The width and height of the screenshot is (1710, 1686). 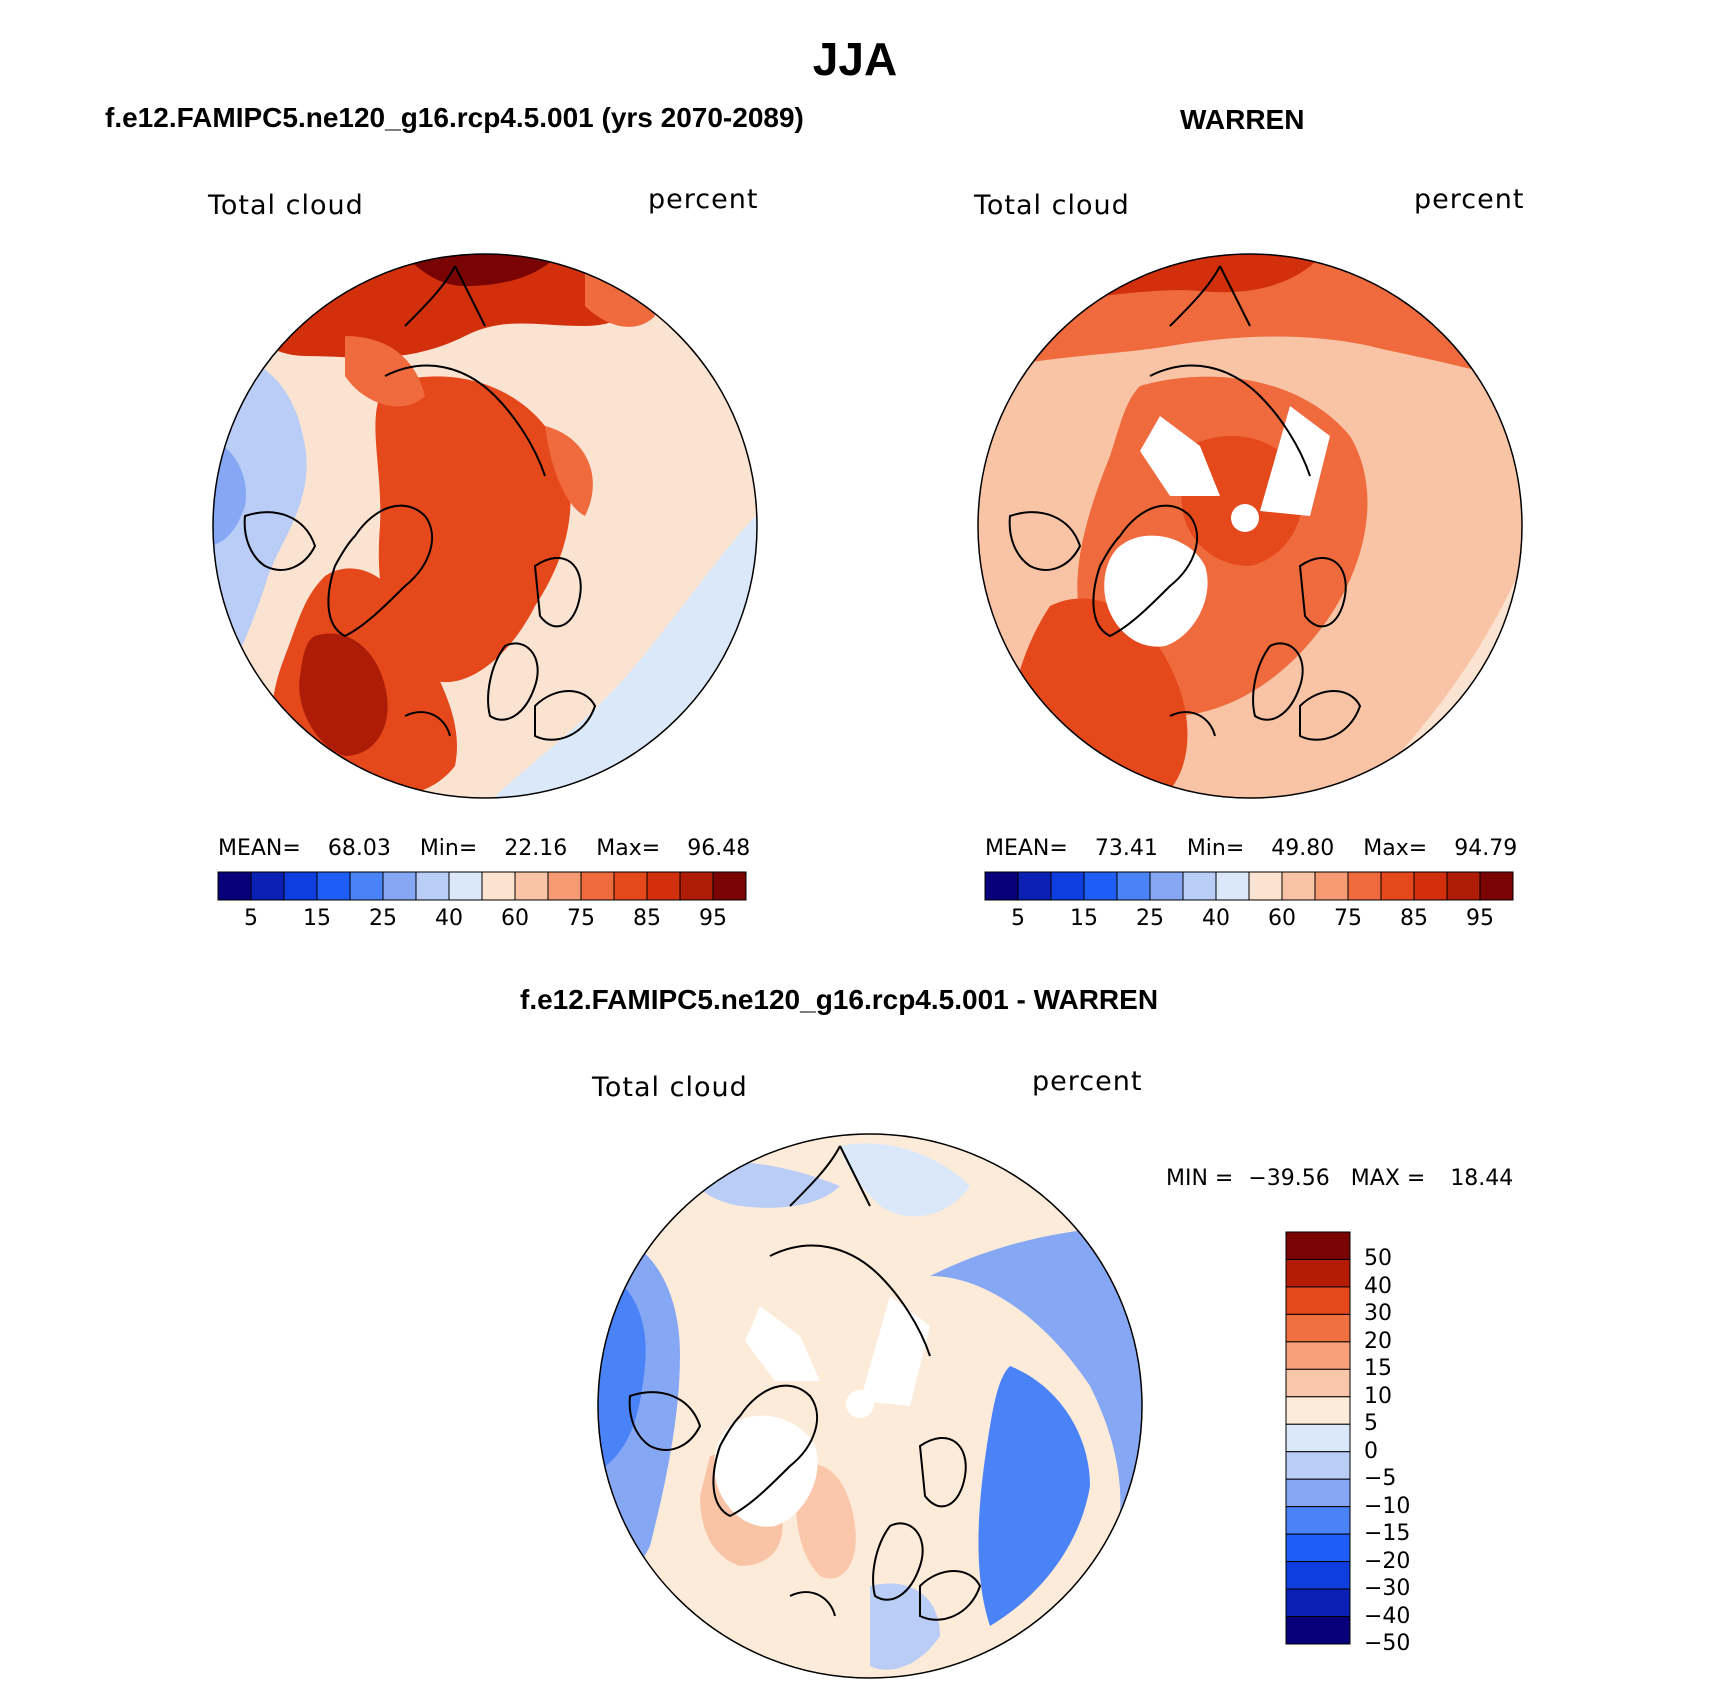 I want to click on panel-obs-max-value: 94.79, so click(x=1486, y=848).